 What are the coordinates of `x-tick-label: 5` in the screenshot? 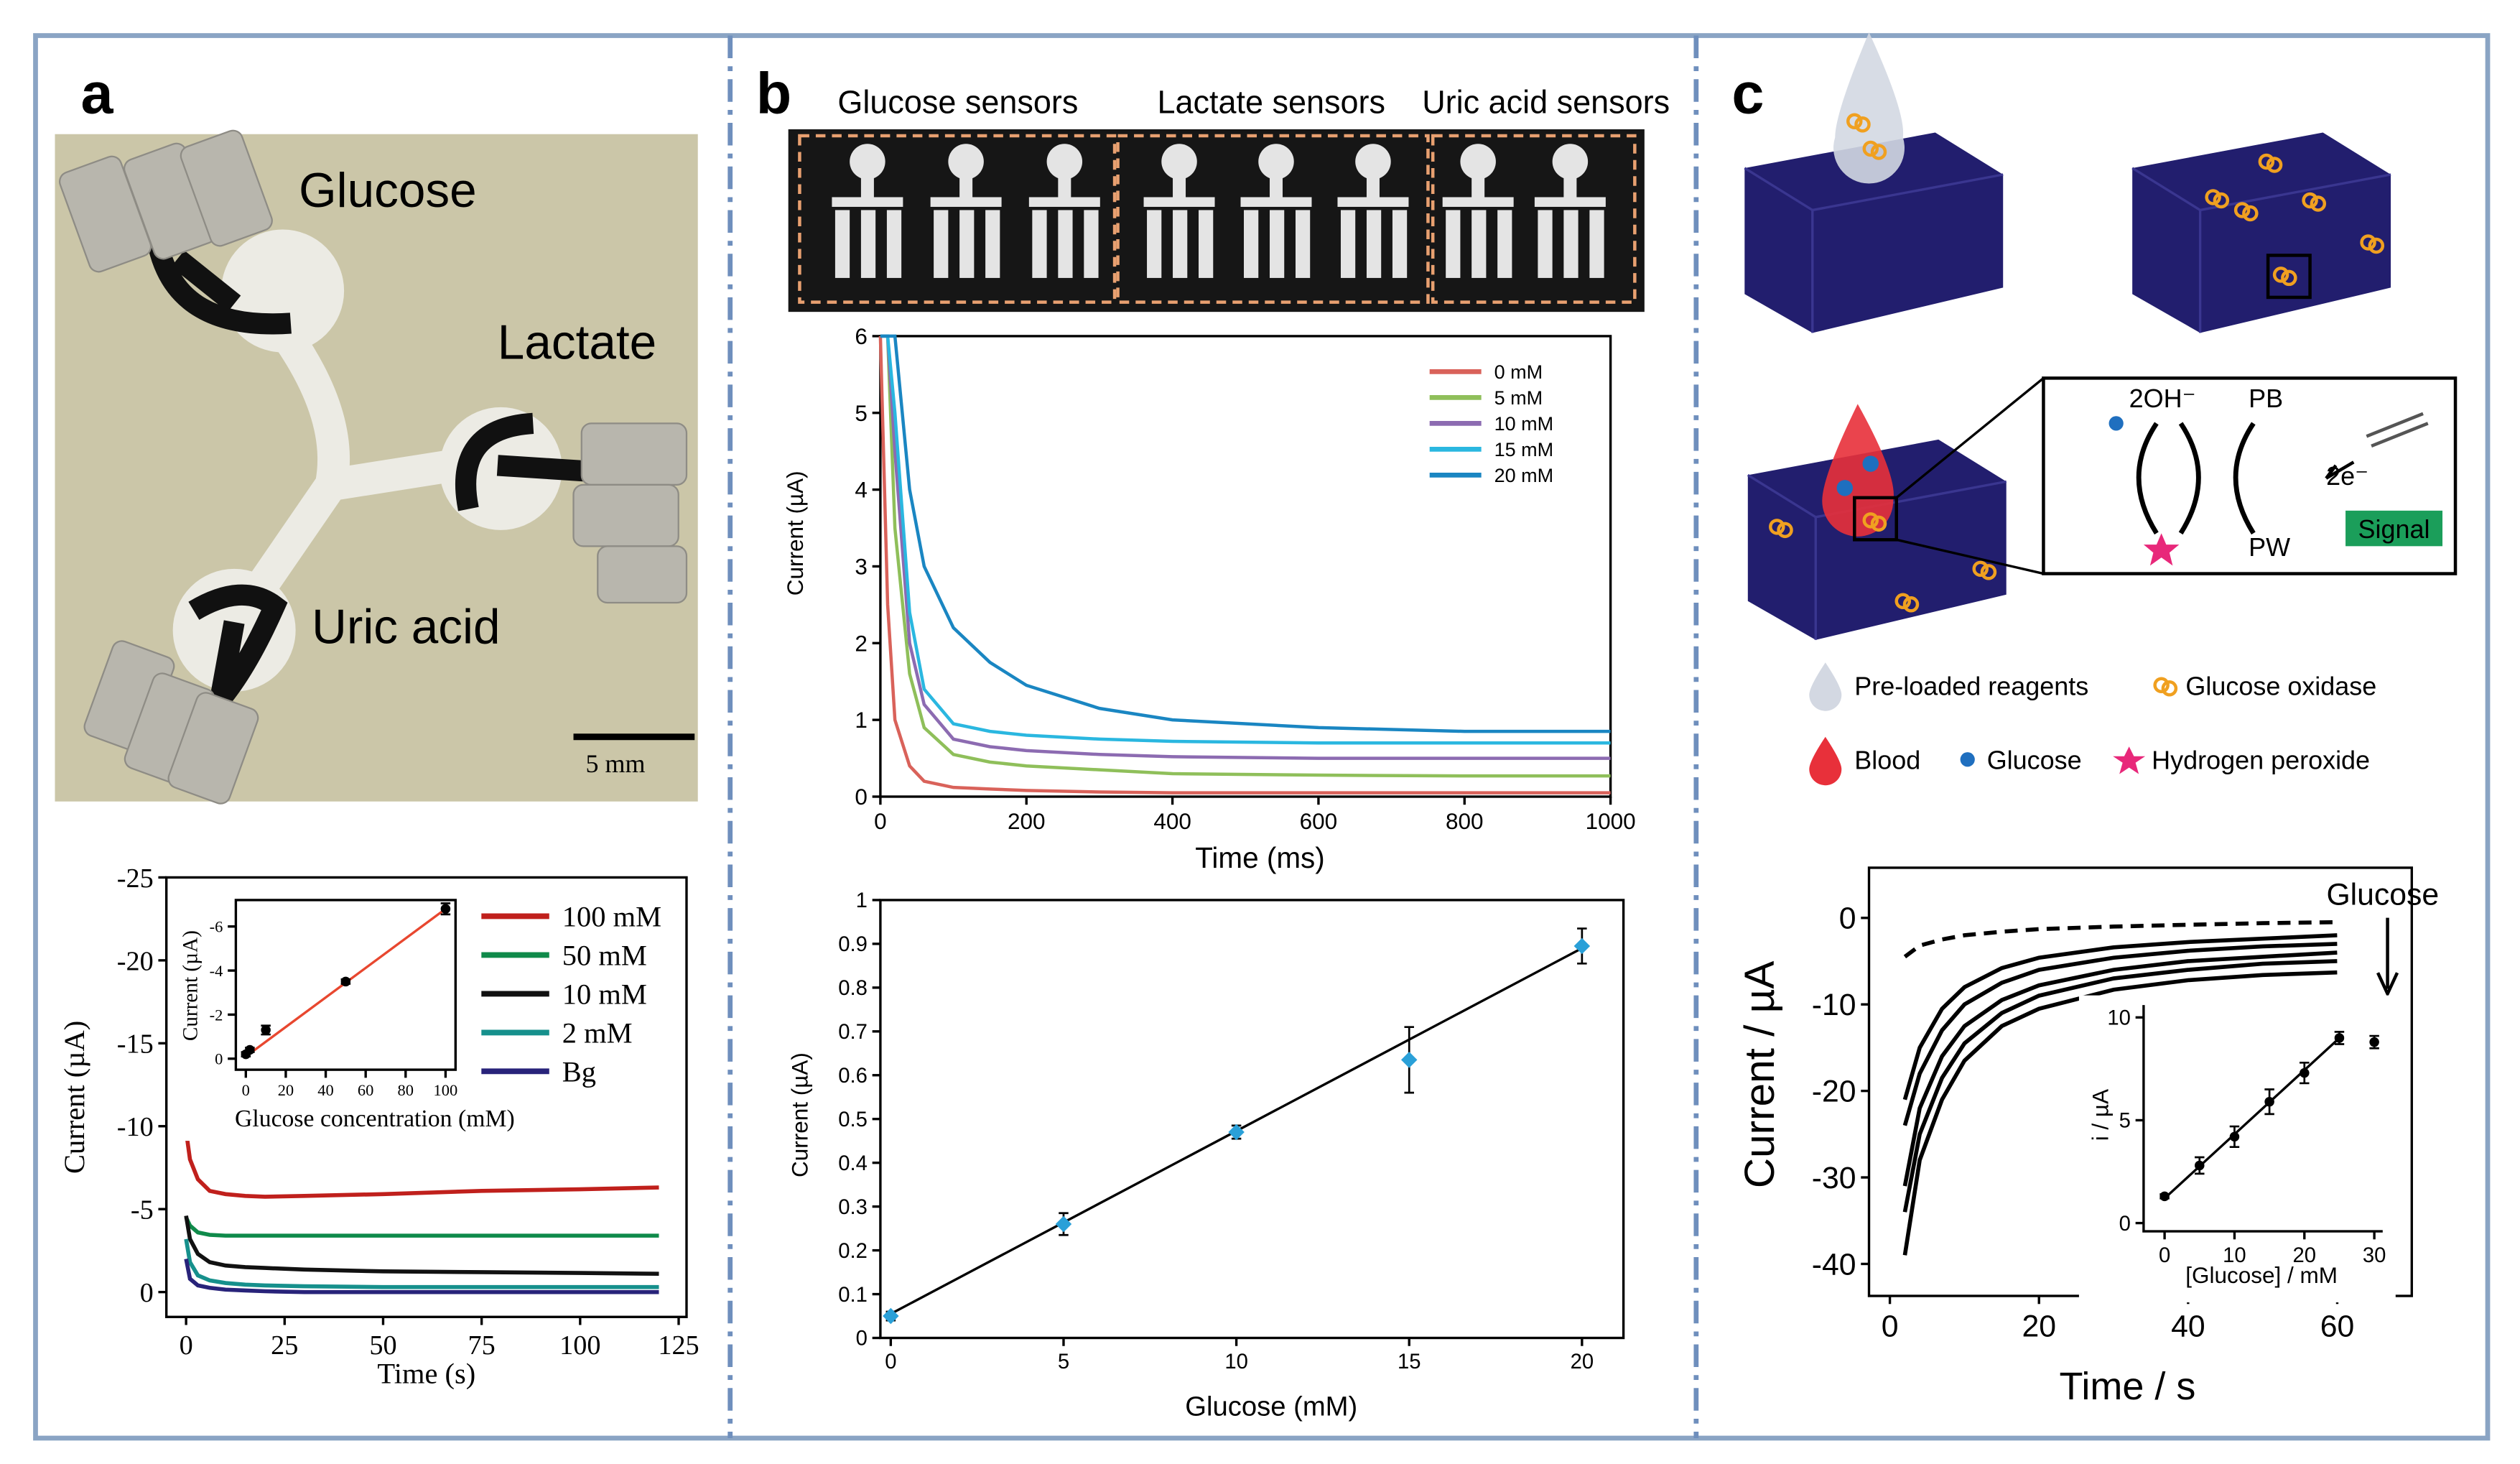 It's located at (1063, 1362).